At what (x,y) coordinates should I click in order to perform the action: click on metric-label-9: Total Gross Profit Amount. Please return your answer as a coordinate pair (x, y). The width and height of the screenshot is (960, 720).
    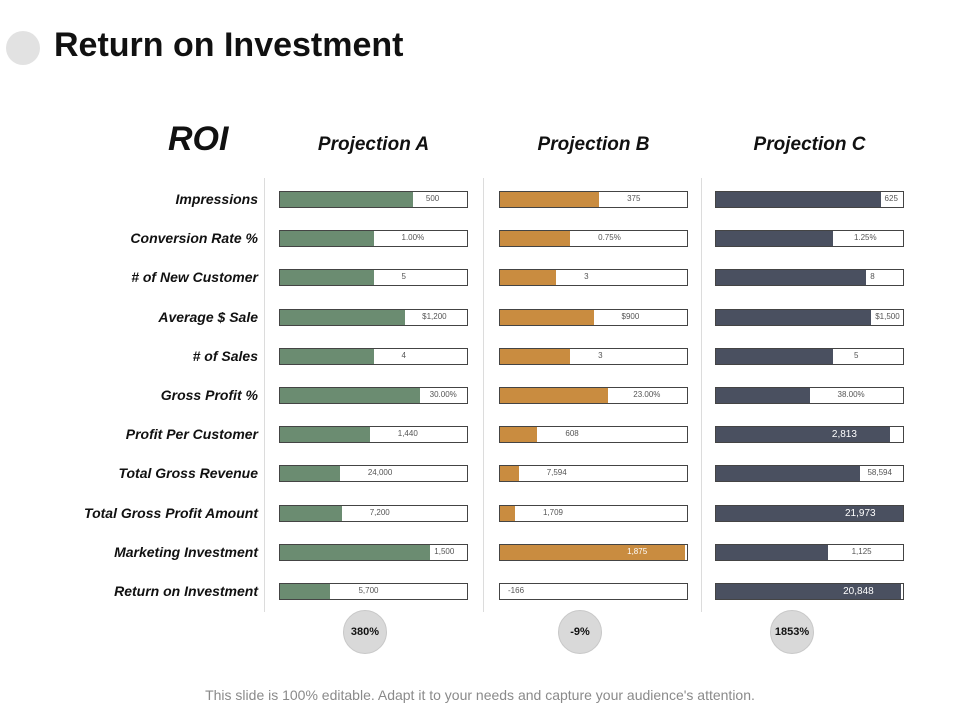
    Looking at the image, I should click on (171, 512).